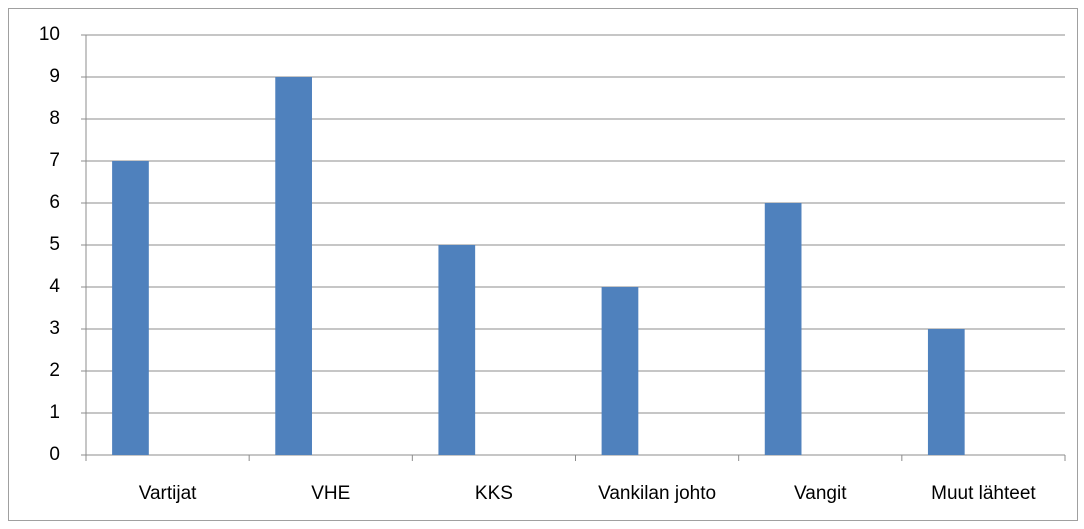 The width and height of the screenshot is (1084, 529). What do you see at coordinates (54, 118) in the screenshot?
I see `y-tick-label: 8` at bounding box center [54, 118].